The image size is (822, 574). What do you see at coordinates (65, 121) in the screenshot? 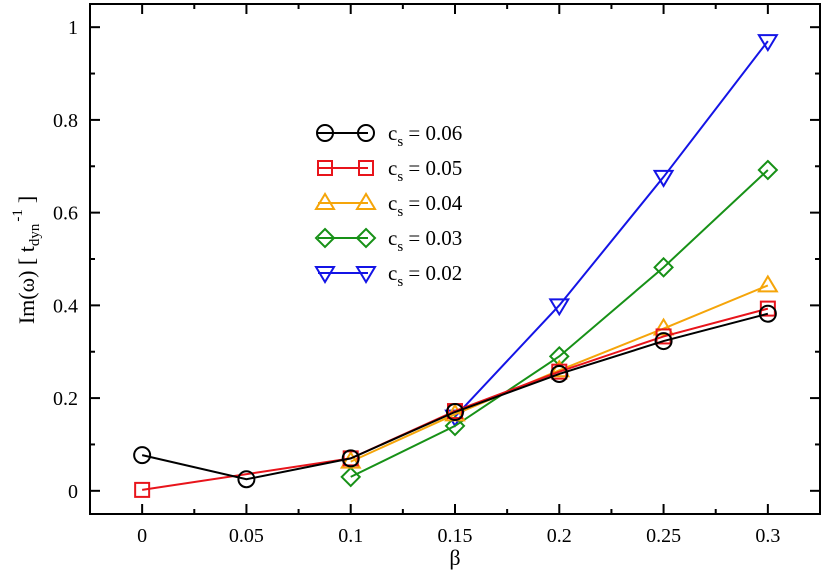
I see `y-tick-label: 0.8` at bounding box center [65, 121].